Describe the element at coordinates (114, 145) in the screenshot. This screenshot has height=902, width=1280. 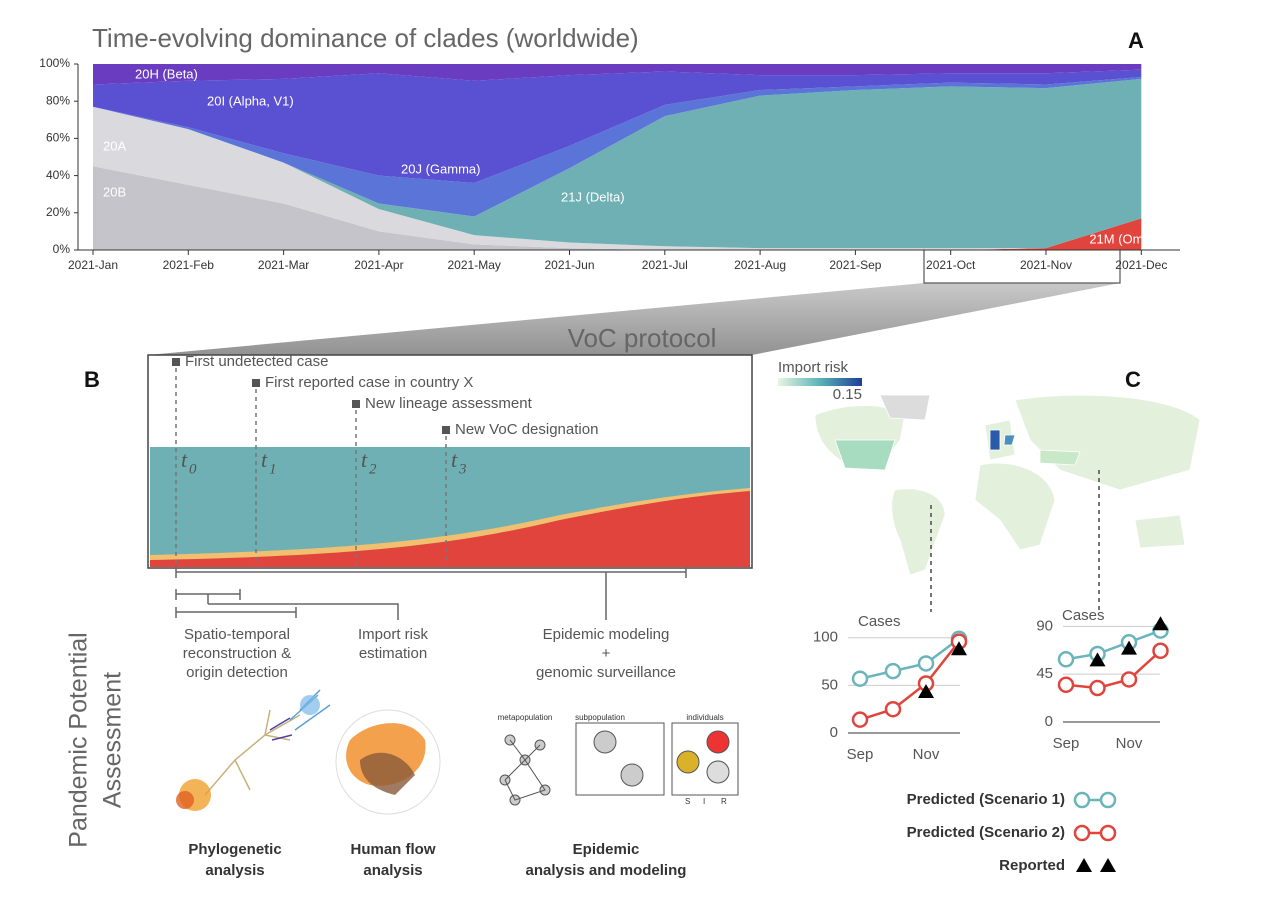
I see `area-label: 20A` at that location.